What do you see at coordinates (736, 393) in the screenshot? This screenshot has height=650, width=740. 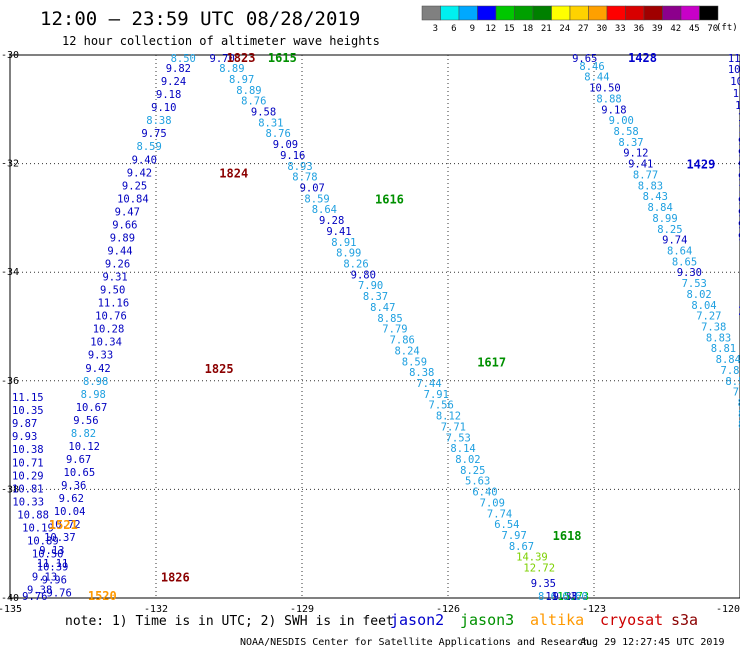 I see `swh-value: 7.36` at bounding box center [736, 393].